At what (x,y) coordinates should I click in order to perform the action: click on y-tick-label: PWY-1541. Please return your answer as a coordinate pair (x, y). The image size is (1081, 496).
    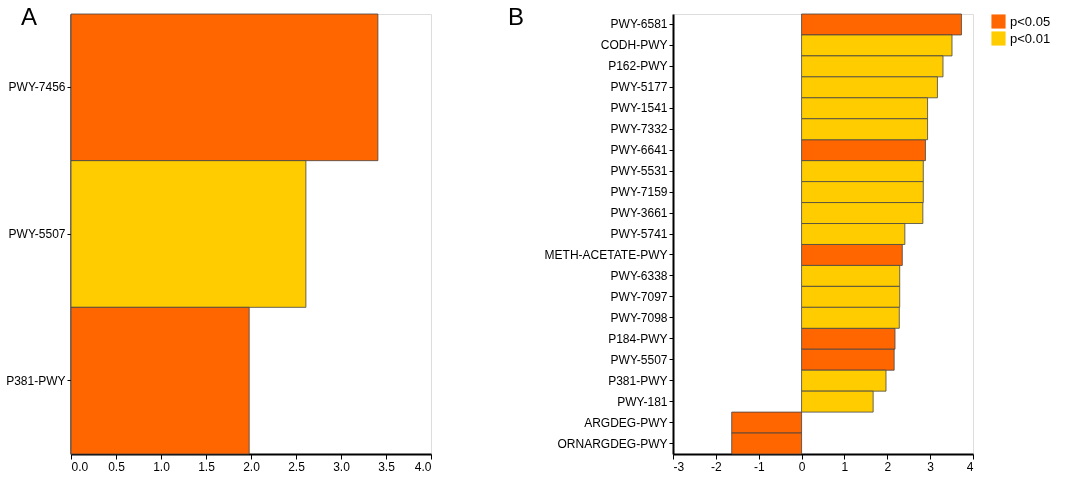
    Looking at the image, I should click on (639, 108).